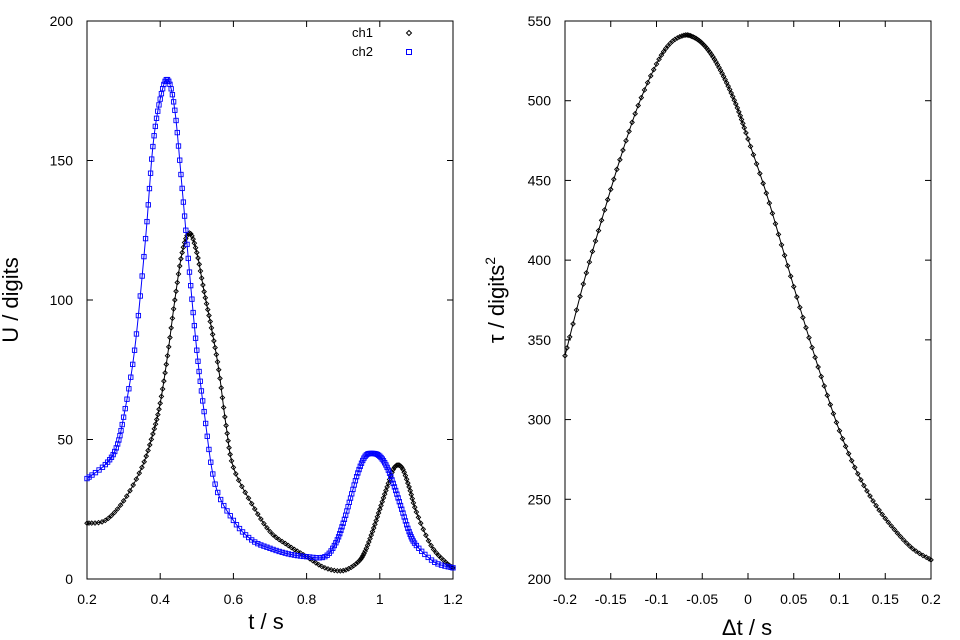 This screenshot has width=960, height=640. What do you see at coordinates (840, 599) in the screenshot?
I see `right-x-tick-label: 0.1` at bounding box center [840, 599].